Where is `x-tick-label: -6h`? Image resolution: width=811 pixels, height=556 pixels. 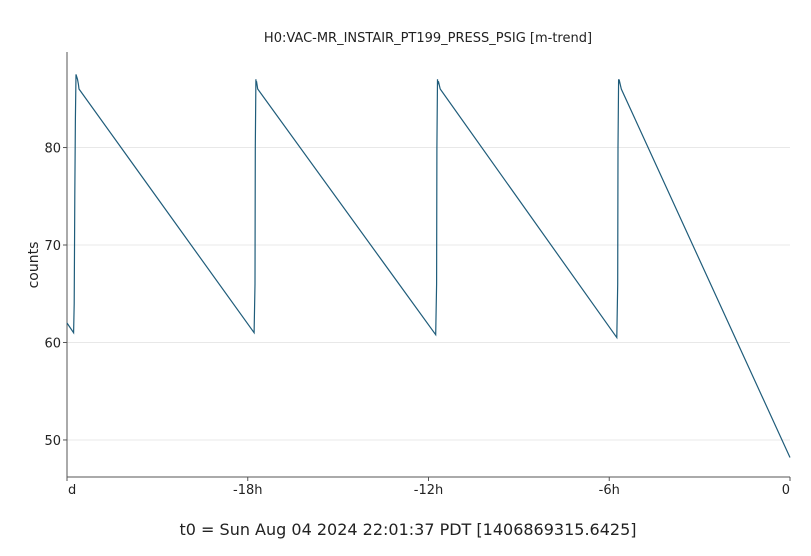
x-tick-label: -6h is located at coordinates (609, 490).